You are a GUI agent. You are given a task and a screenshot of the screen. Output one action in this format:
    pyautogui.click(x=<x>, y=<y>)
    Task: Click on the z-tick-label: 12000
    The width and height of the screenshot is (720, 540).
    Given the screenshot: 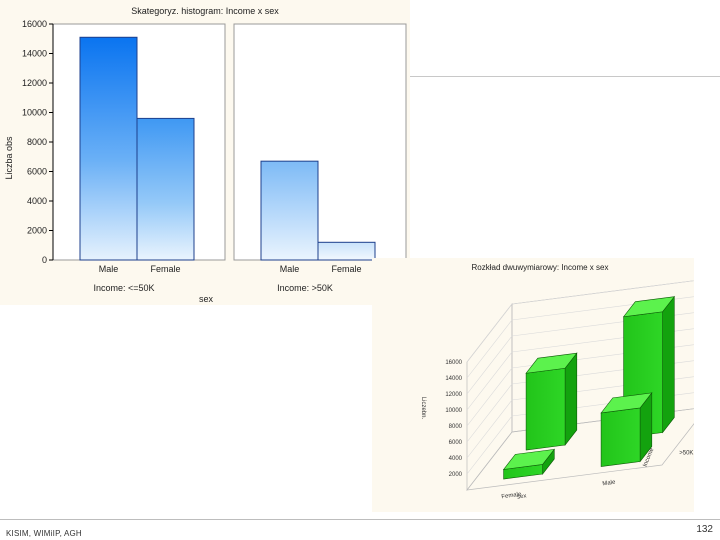 What is the action you would take?
    pyautogui.click(x=453, y=395)
    